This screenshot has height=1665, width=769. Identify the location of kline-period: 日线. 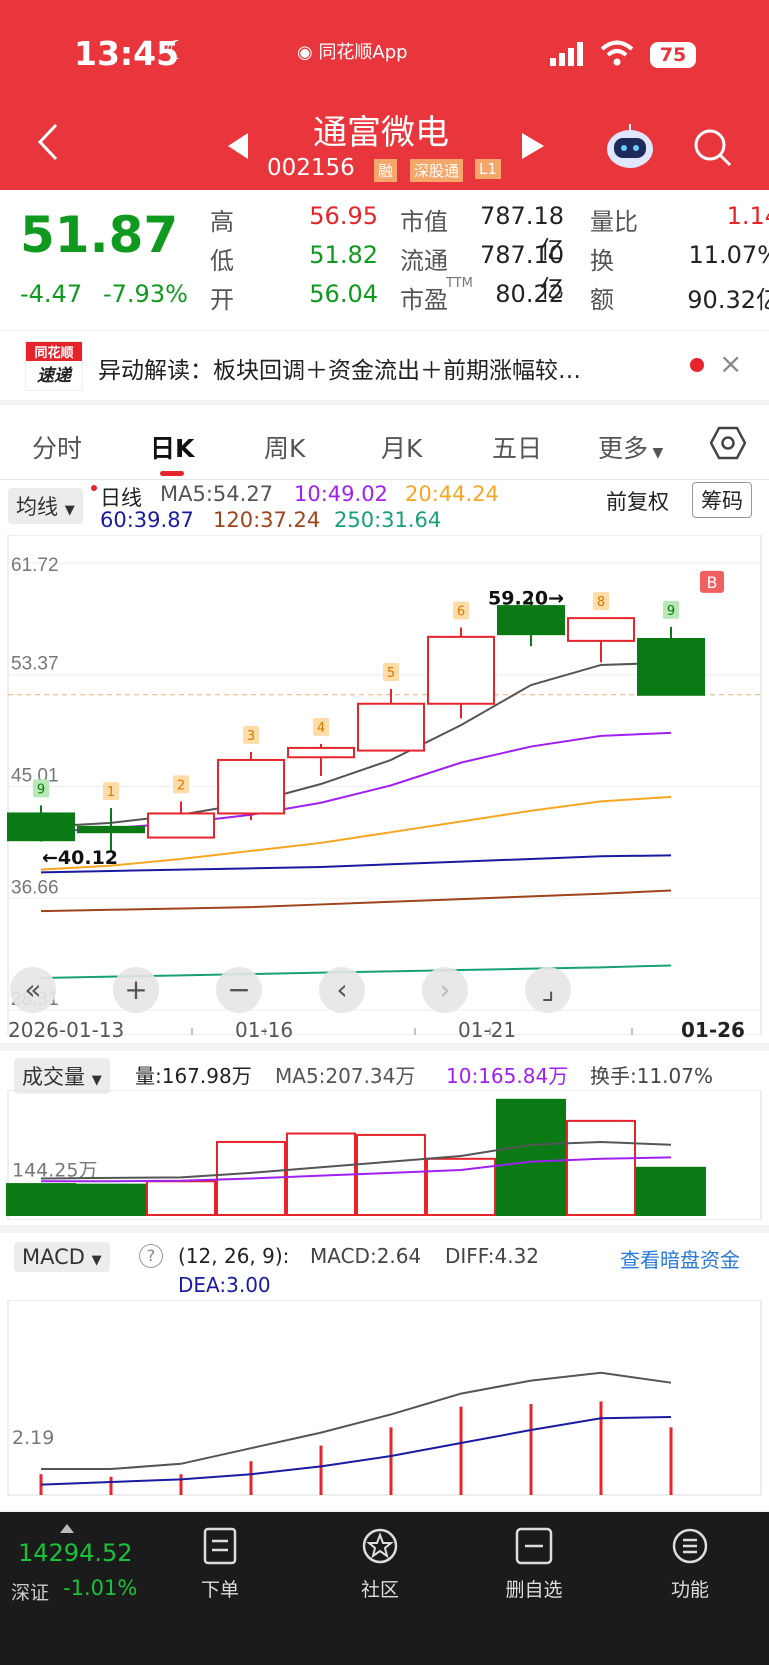
(121, 498).